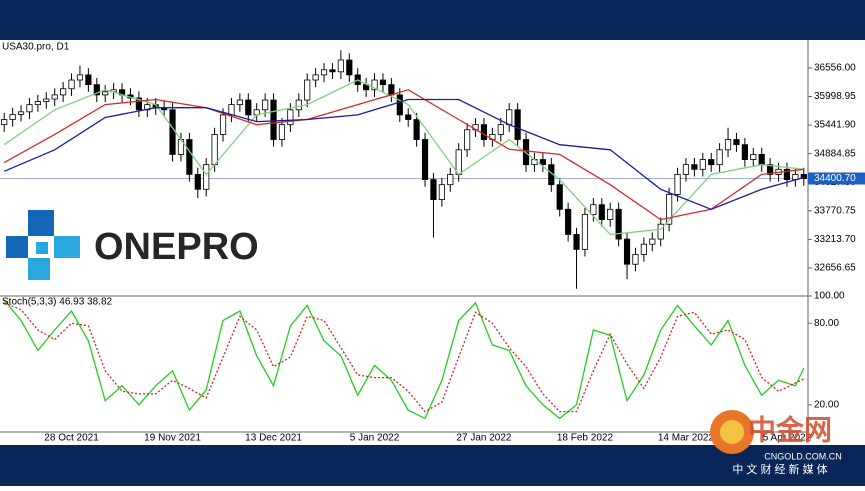 The height and width of the screenshot is (491, 865). Describe the element at coordinates (36, 47) in the screenshot. I see `chart-title: USA30.pro, D1` at that location.